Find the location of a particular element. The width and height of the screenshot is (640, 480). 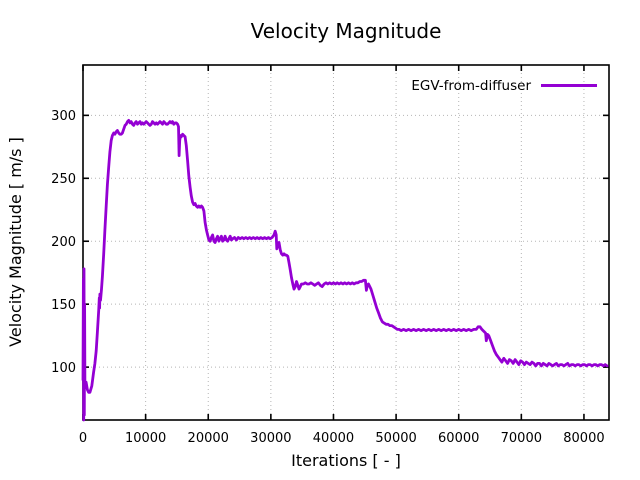

x-tick-label: 70000 is located at coordinates (521, 438).